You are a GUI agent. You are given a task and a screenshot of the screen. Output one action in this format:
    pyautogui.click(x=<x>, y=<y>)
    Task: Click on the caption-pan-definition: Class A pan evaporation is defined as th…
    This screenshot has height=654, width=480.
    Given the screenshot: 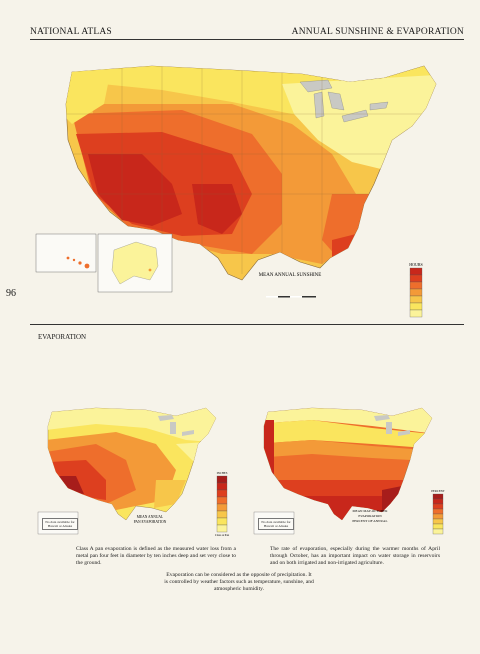 What is the action you would take?
    pyautogui.click(x=156, y=556)
    